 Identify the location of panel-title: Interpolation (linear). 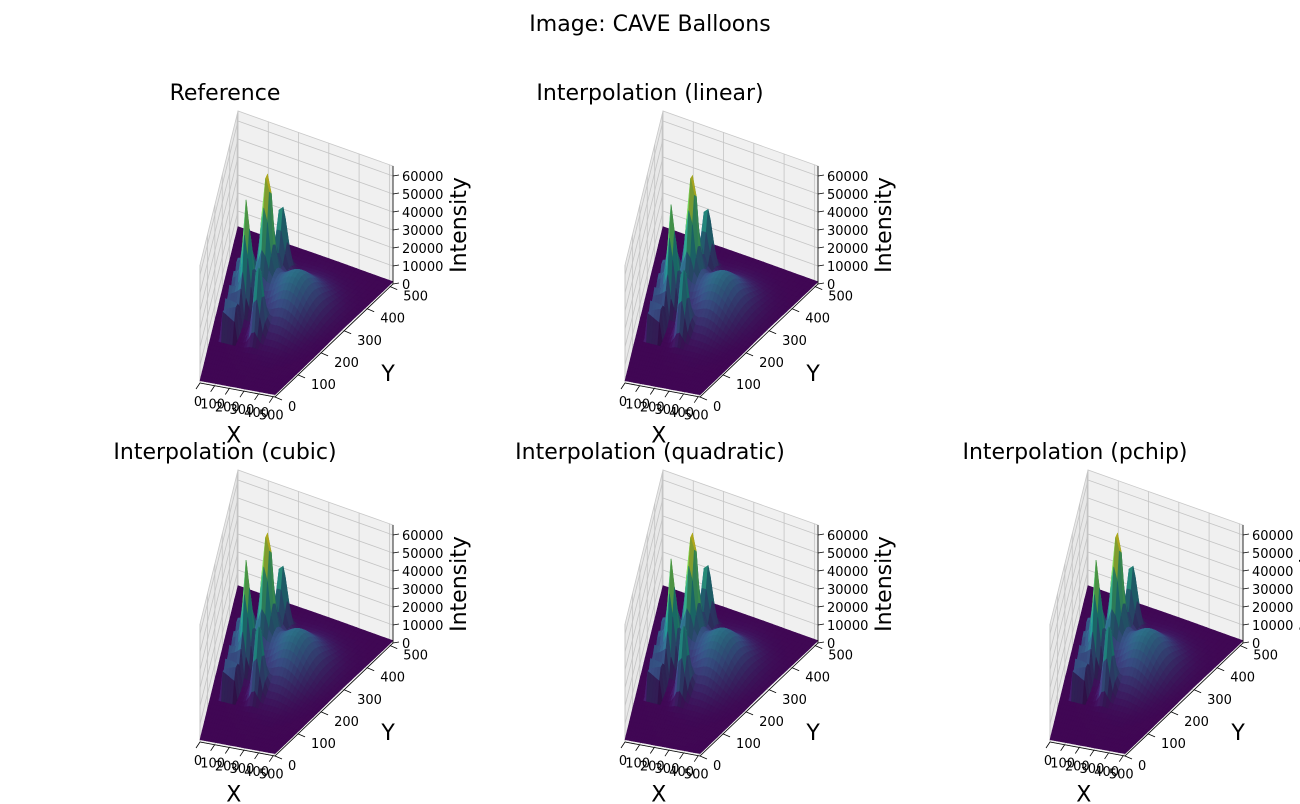
(649, 93).